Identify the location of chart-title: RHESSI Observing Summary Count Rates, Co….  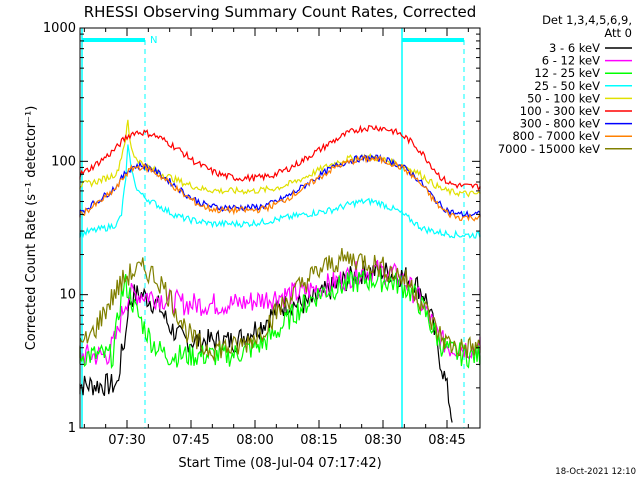
(280, 12).